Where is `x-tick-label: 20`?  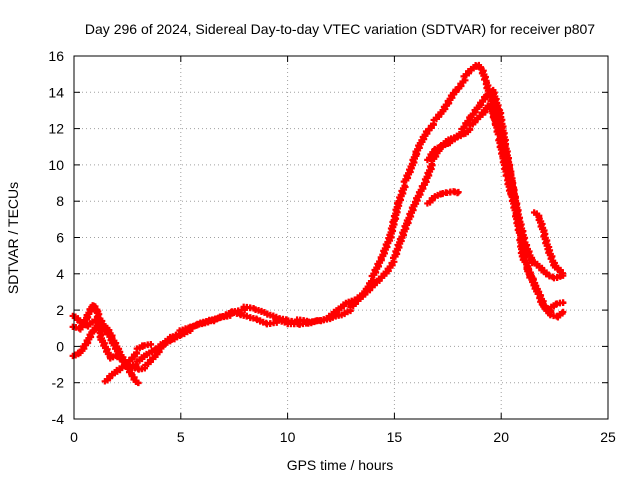
x-tick-label: 20 is located at coordinates (501, 437).